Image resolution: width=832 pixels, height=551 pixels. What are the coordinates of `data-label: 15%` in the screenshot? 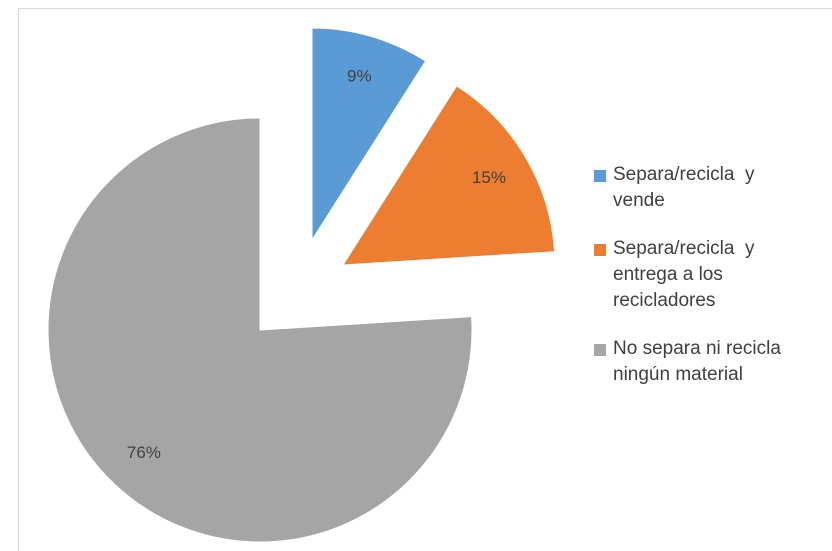 It's located at (489, 177).